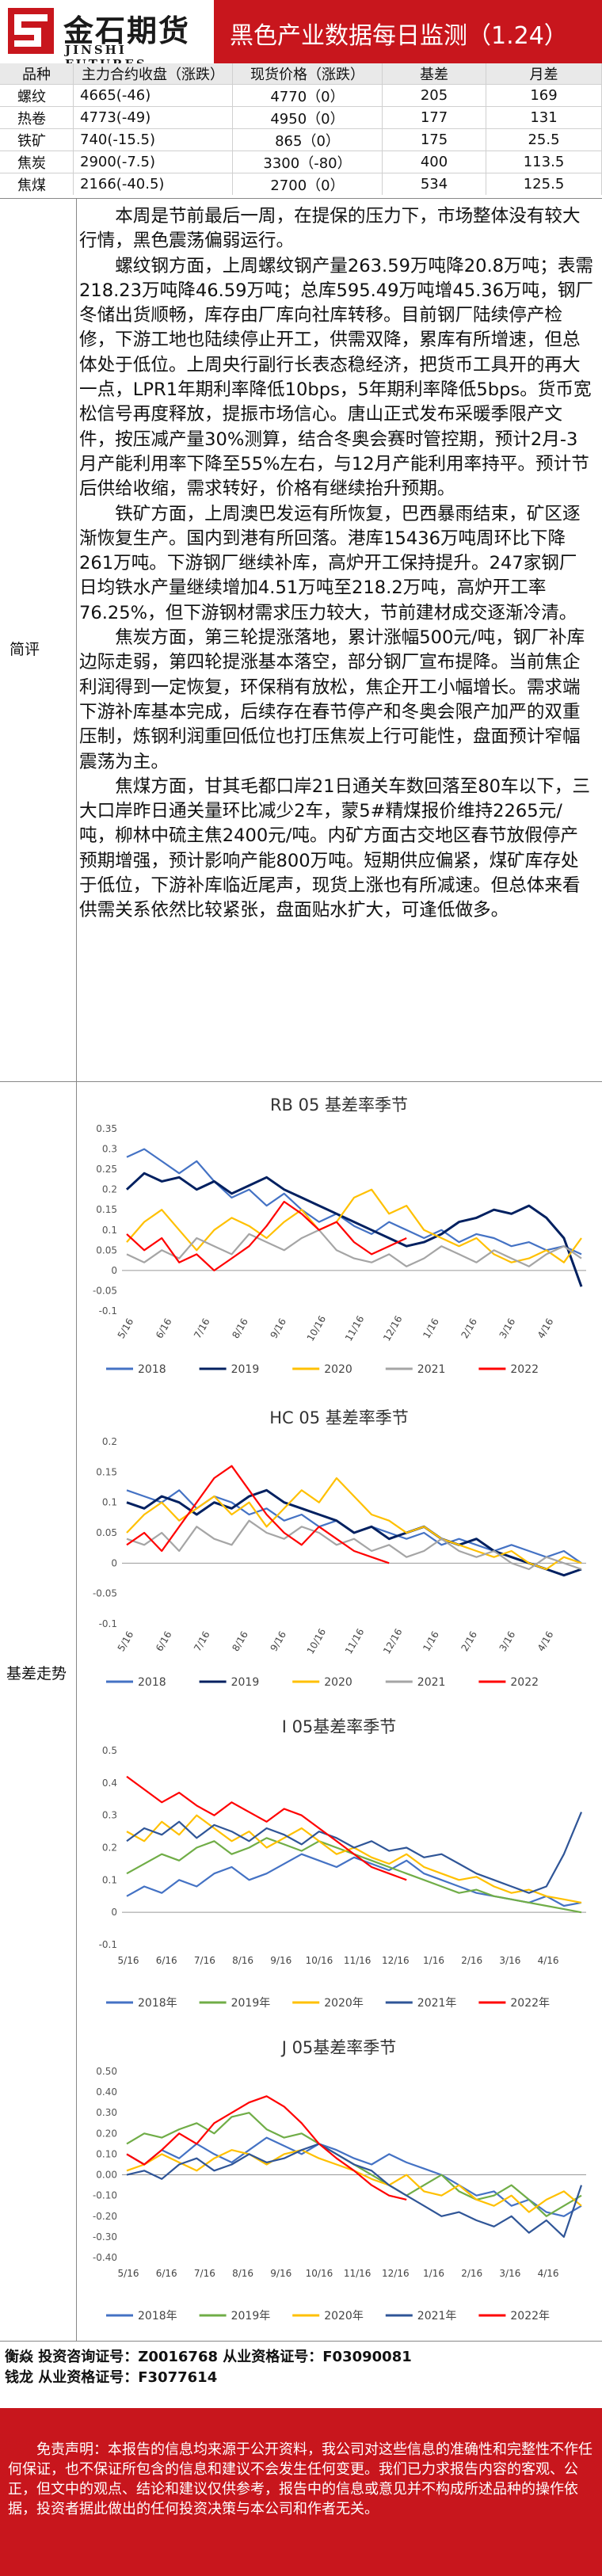  I want to click on y-tick-label: 0.1, so click(109, 1879).